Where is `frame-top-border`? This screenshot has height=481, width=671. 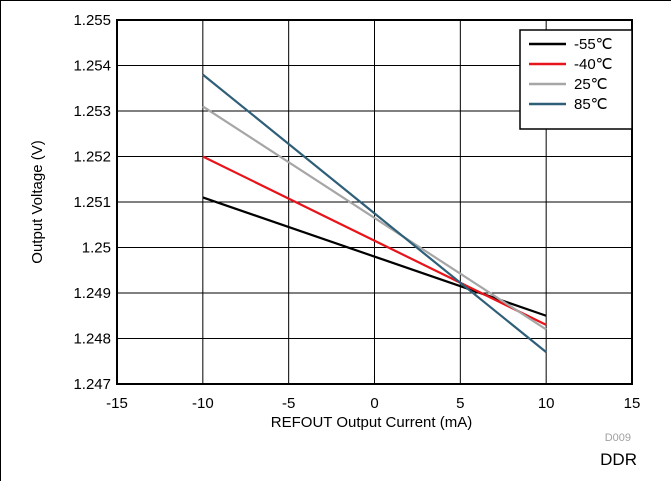 frame-top-border is located at coordinates (335, 0).